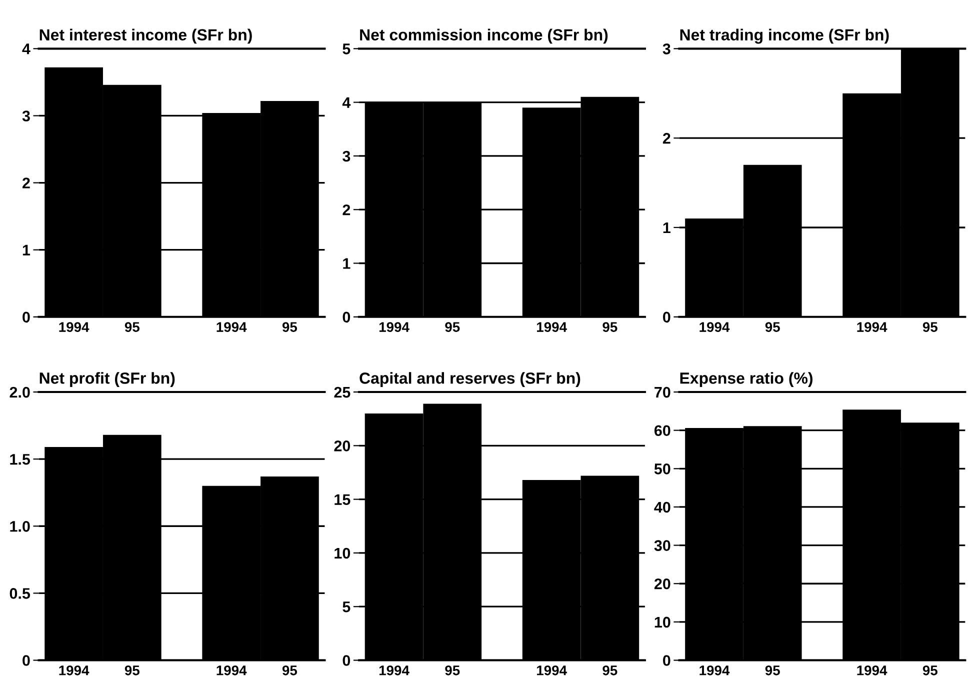 This screenshot has width=970, height=695. What do you see at coordinates (662, 392) in the screenshot?
I see `y-tick-label: 70` at bounding box center [662, 392].